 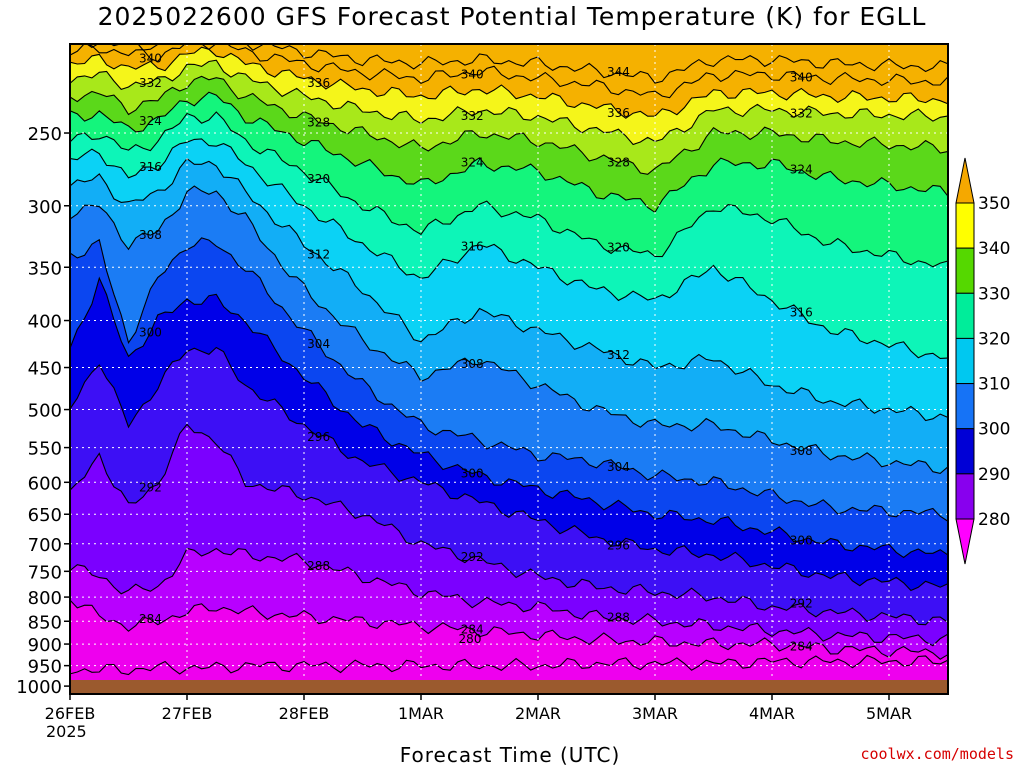 I want to click on x-axis-title: Forecast Time (UTC), so click(x=510, y=755).